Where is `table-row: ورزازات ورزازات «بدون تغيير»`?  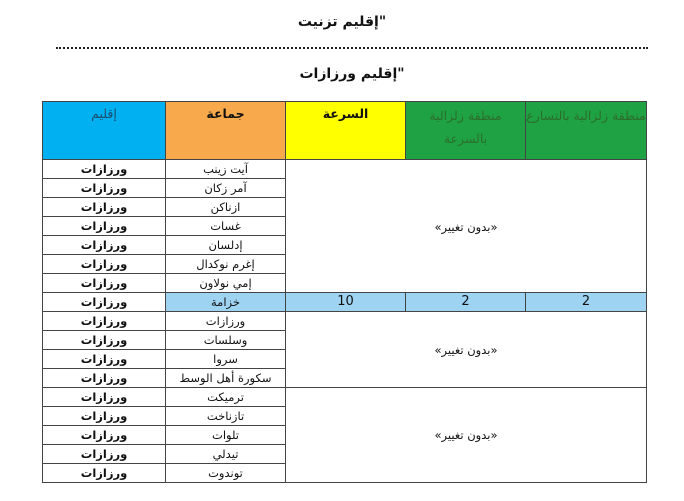 table-row: ورزازات ورزازات «بدون تغيير» is located at coordinates (344, 349).